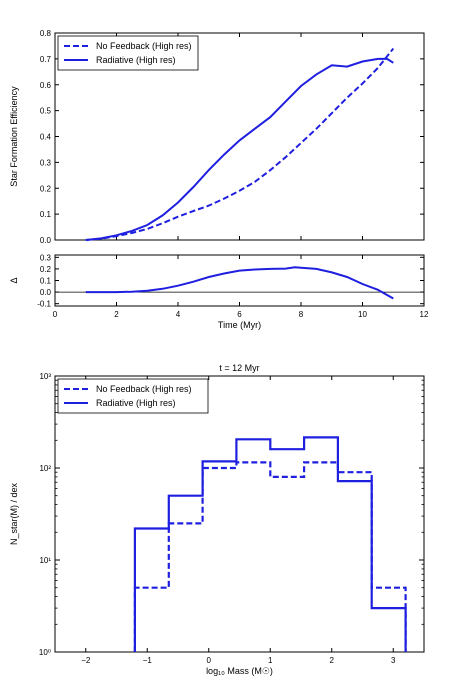 The height and width of the screenshot is (687, 458). What do you see at coordinates (46, 162) in the screenshot?
I see `sfe-ytick-label: 0.3` at bounding box center [46, 162].